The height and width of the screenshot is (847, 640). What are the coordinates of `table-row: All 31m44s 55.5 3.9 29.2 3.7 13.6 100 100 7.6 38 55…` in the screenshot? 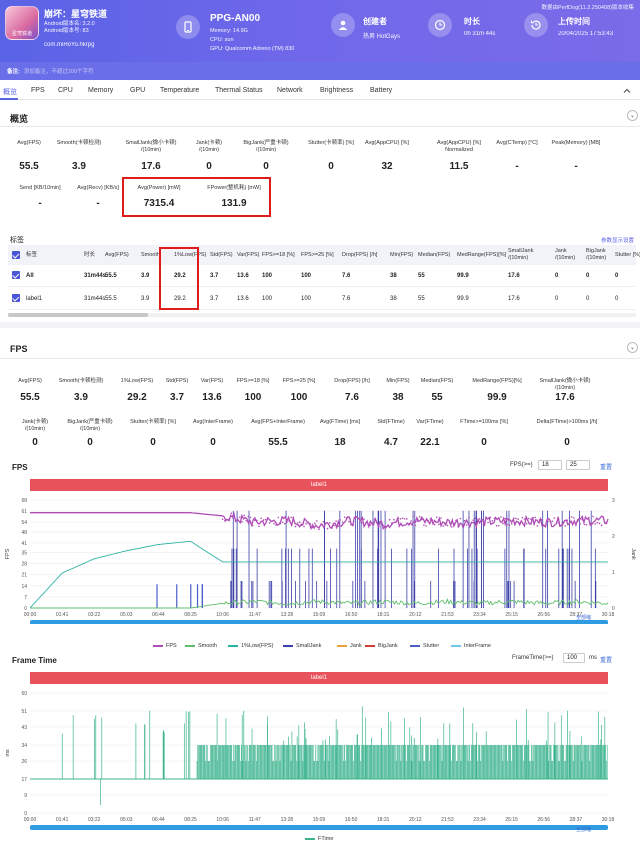 It's located at (322, 276).